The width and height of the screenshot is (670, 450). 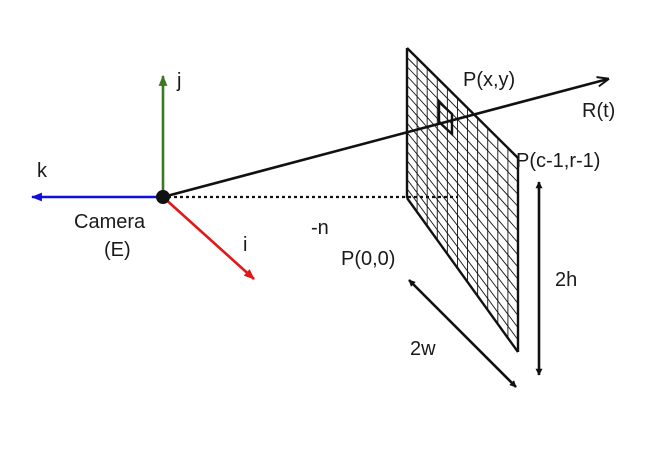 I want to click on origin-label: P(0,0), so click(x=368, y=259).